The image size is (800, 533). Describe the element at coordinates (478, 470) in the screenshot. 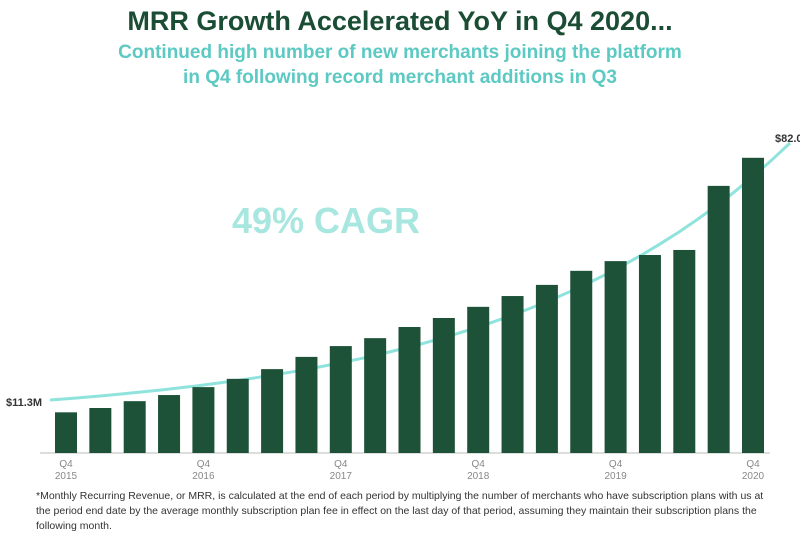

I see `x-tick-label: Q4 2018` at that location.